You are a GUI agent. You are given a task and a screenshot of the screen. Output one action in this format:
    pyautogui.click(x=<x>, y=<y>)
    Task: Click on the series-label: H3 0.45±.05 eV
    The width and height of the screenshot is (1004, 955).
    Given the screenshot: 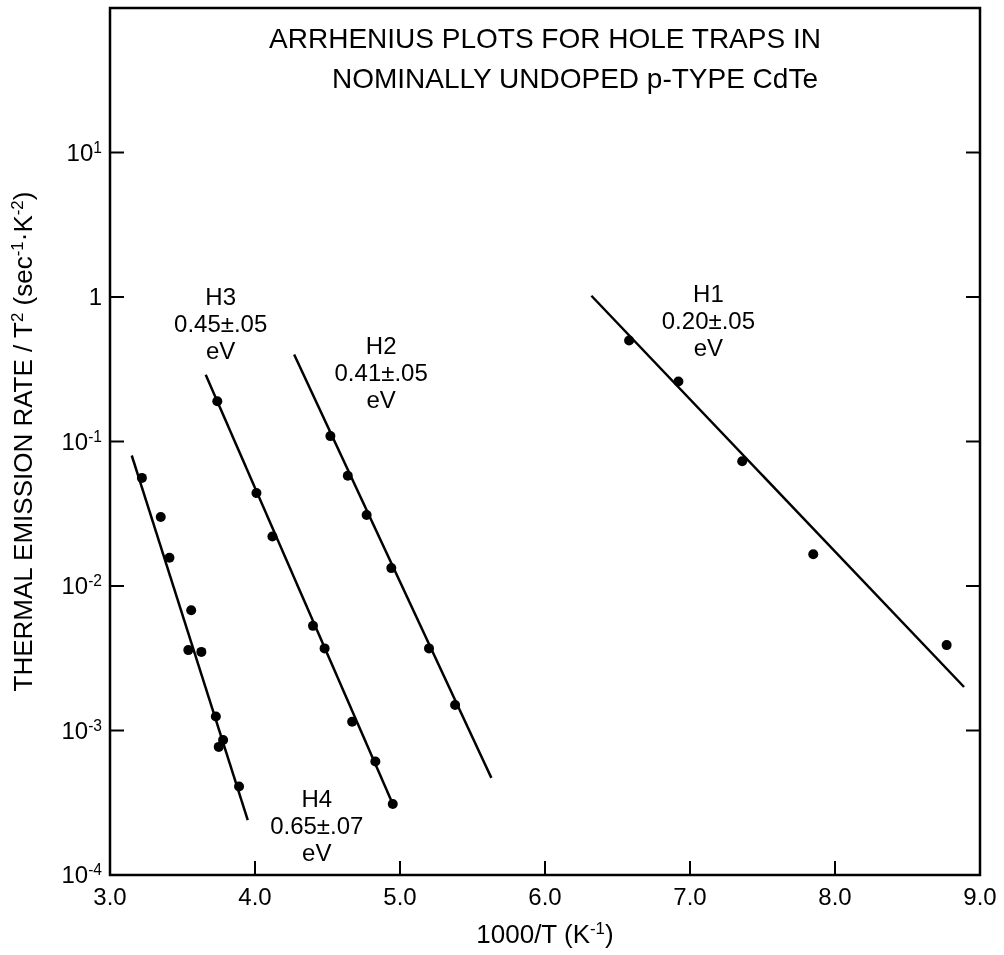 What is the action you would take?
    pyautogui.click(x=221, y=323)
    